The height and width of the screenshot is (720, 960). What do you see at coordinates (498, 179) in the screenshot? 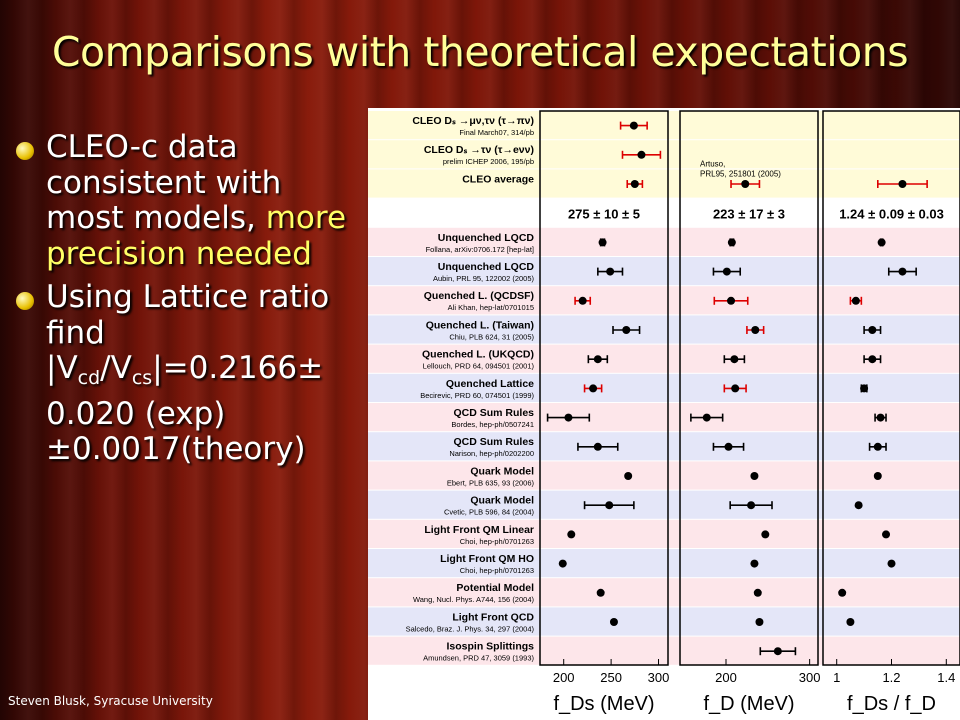
I see `row-name-label: CLEO average` at bounding box center [498, 179].